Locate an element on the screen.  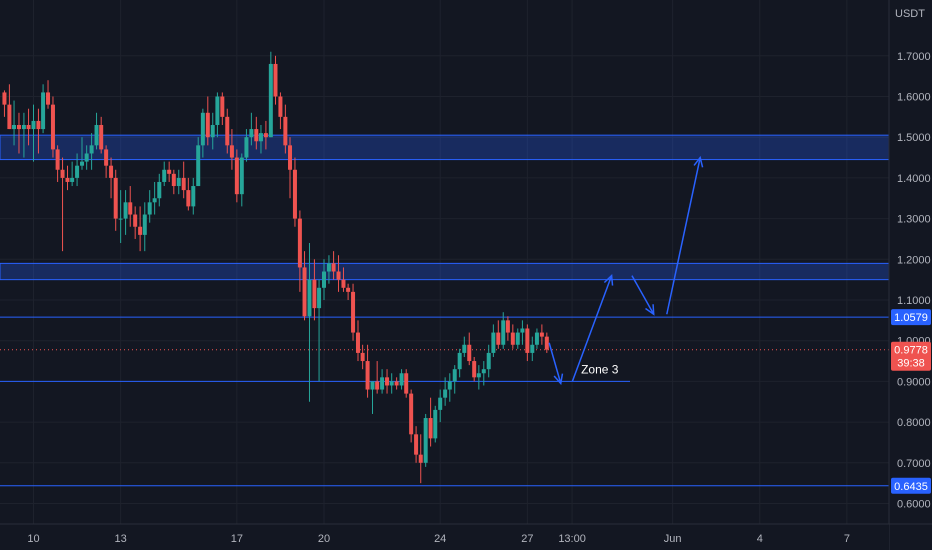
projection-arrow-line is located at coordinates (643, 295).